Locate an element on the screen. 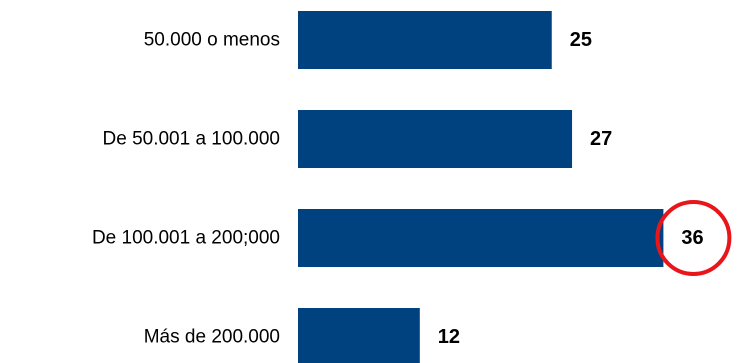 The width and height of the screenshot is (750, 363). value-label: 36 is located at coordinates (692, 238).